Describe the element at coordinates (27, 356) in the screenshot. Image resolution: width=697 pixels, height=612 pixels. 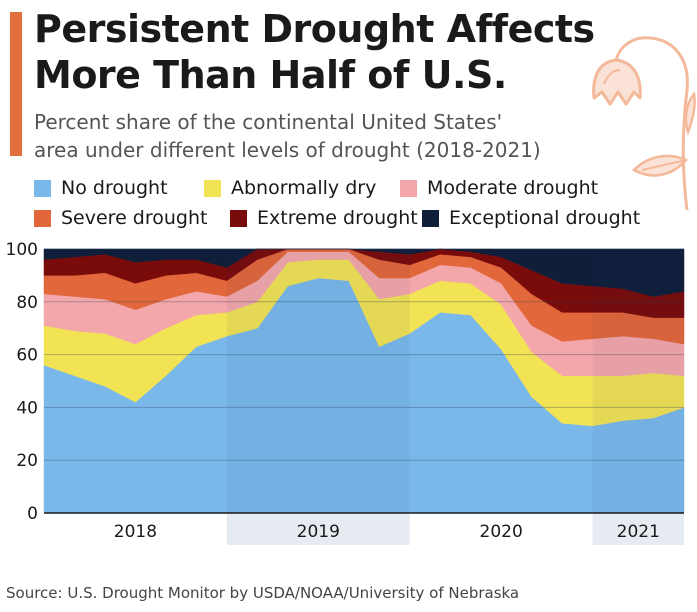
I see `y-tick-label-60: 60` at that location.